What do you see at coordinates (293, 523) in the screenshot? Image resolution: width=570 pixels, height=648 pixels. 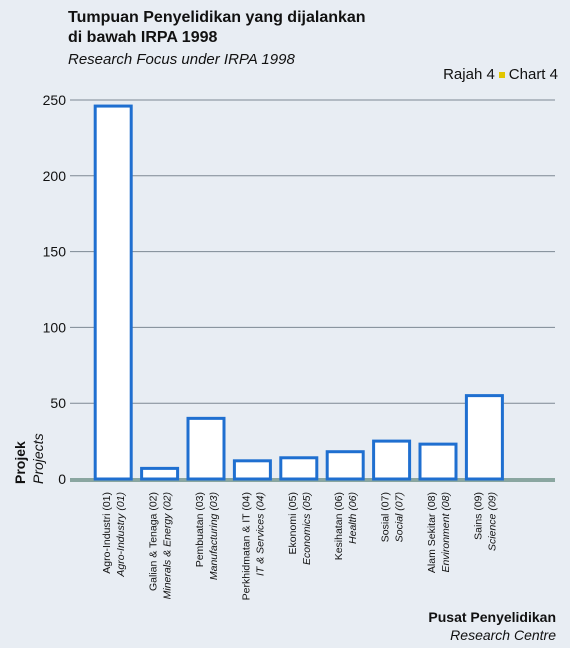 I see `x-tick-label-ms: Ekonomi (05)` at bounding box center [293, 523].